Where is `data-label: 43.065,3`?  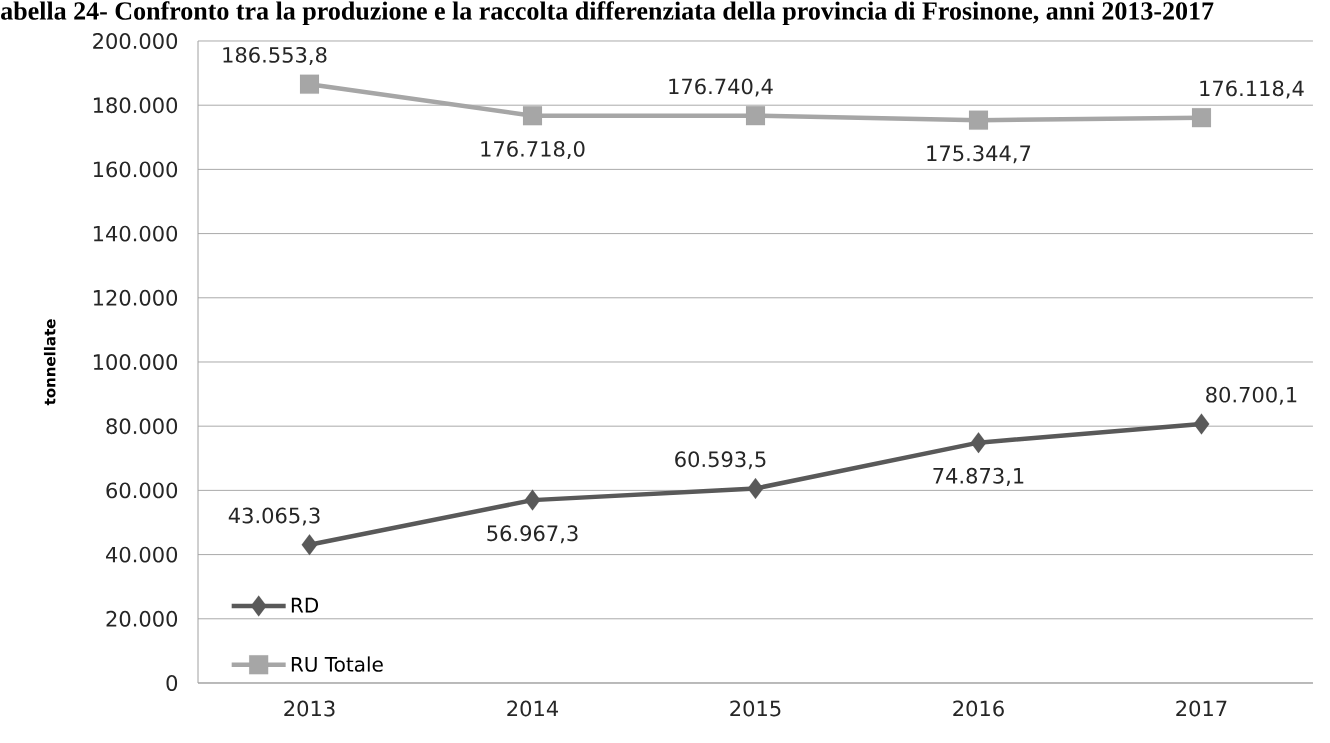
data-label: 43.065,3 is located at coordinates (274, 516).